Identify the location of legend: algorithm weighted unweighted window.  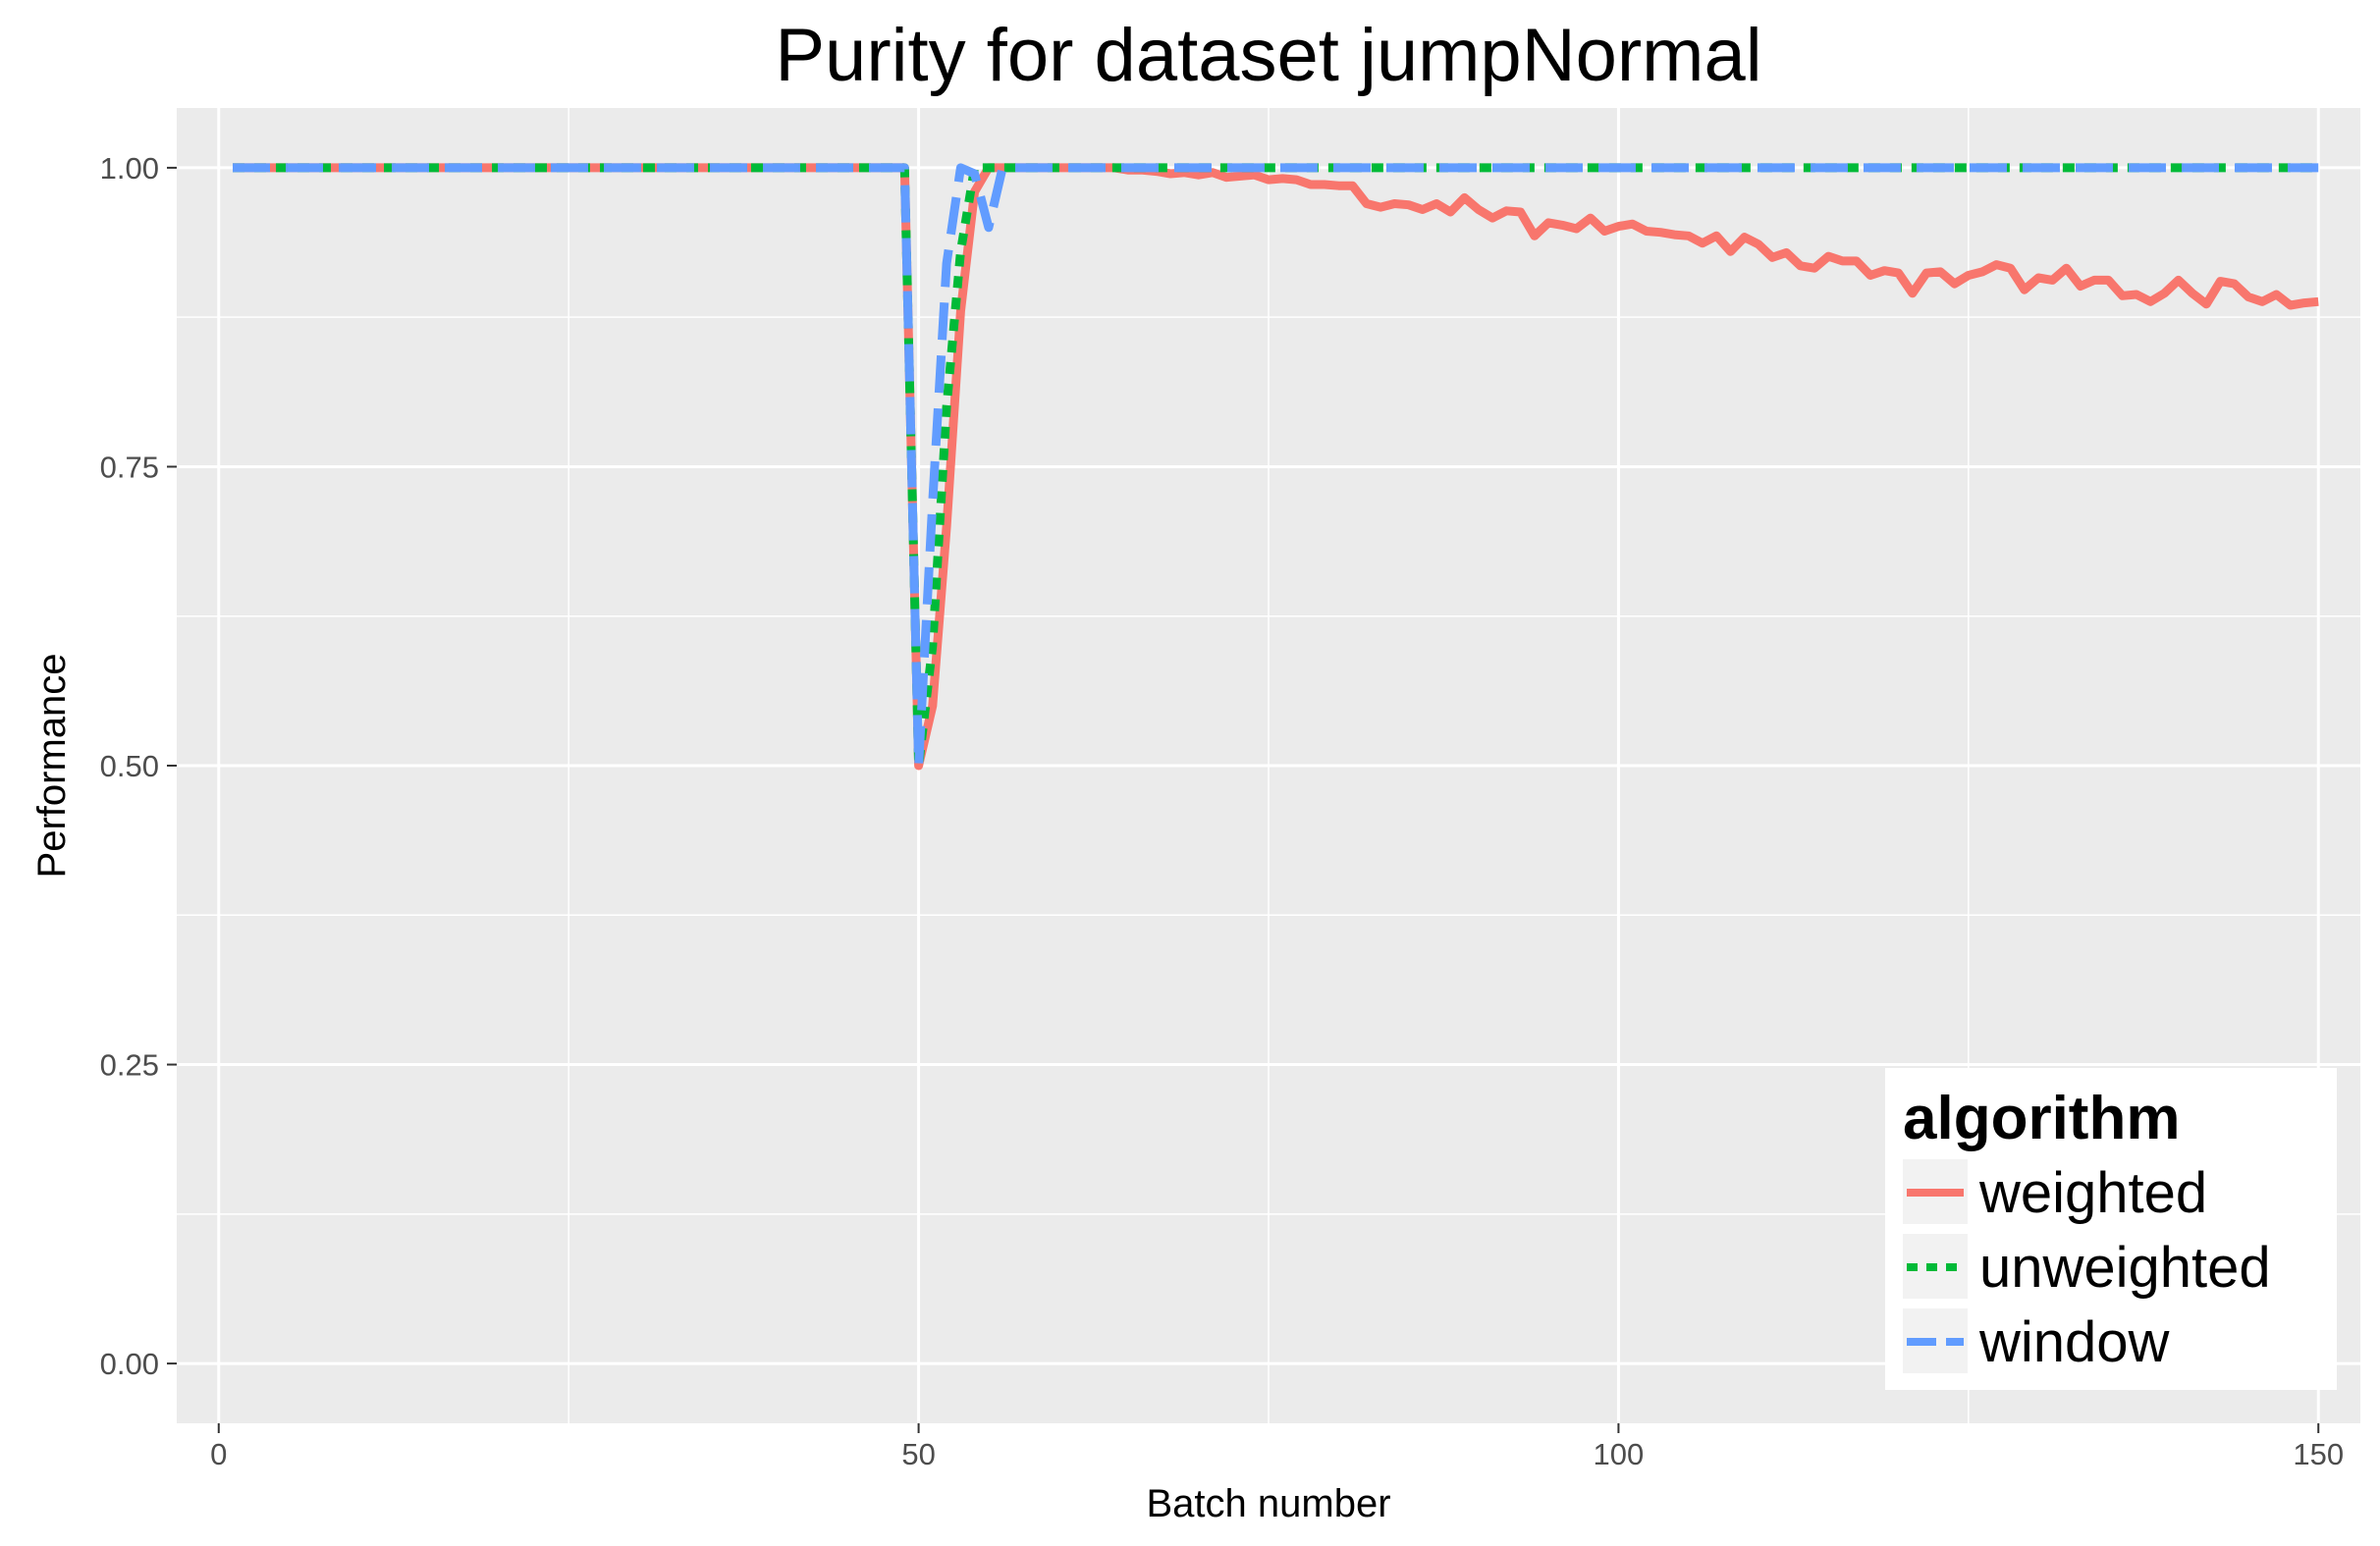
(2111, 1229).